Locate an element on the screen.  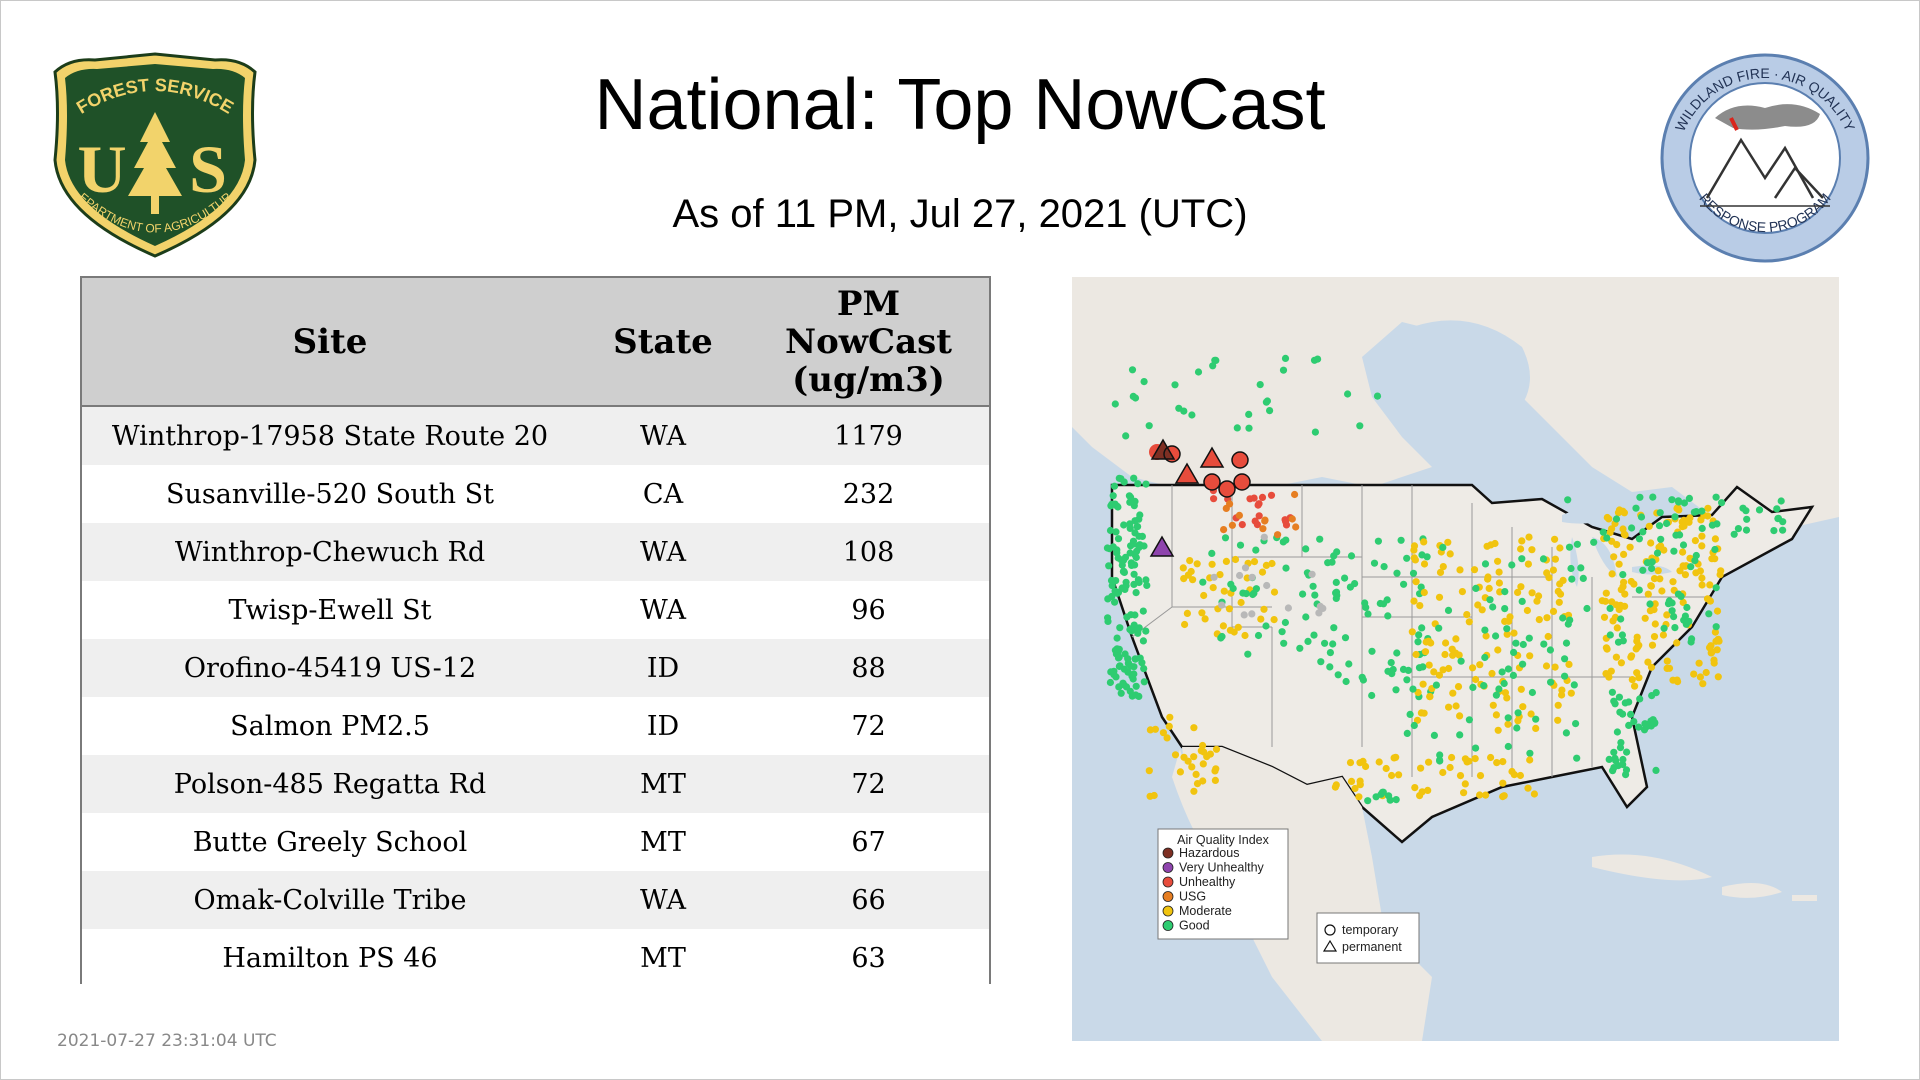
monitor-dot-outline is located at coordinates (1240, 460).